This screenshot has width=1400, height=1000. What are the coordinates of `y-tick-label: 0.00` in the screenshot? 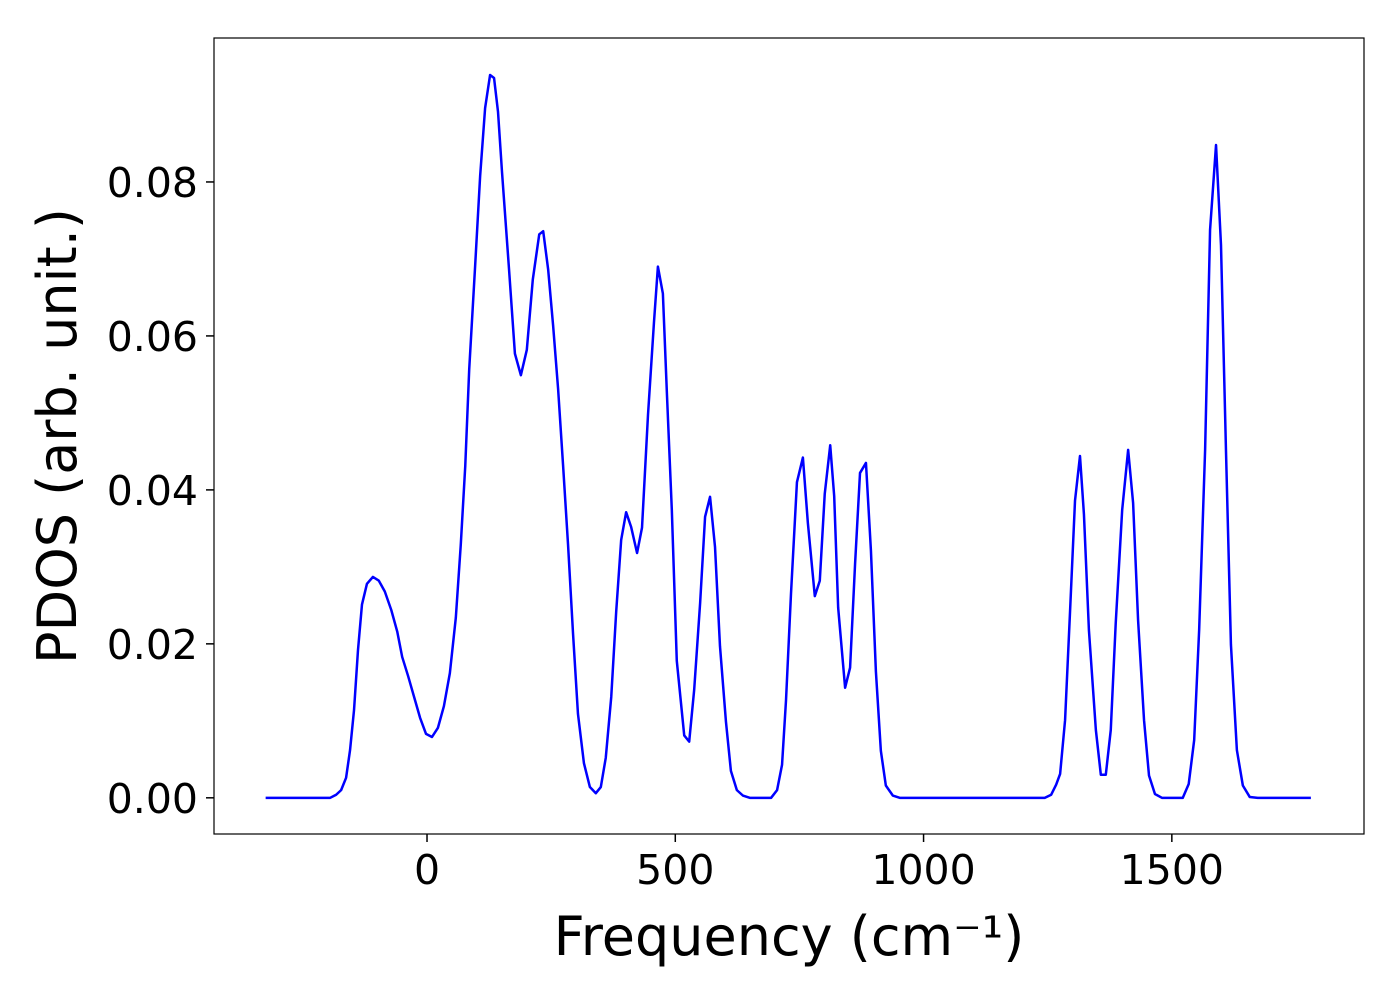 It's located at (152, 799).